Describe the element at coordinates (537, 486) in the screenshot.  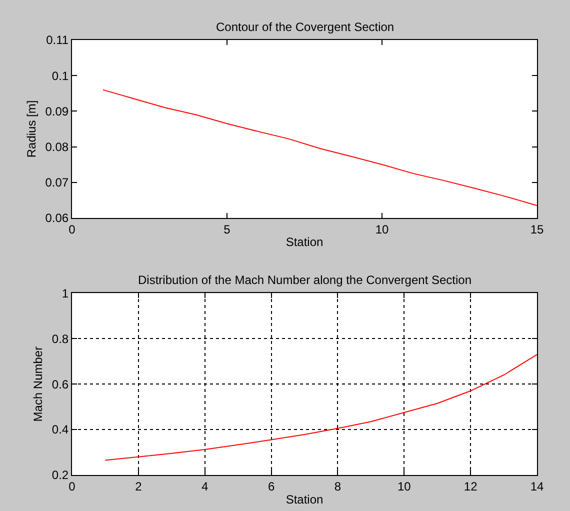
I see `x-tick-label: 14` at that location.